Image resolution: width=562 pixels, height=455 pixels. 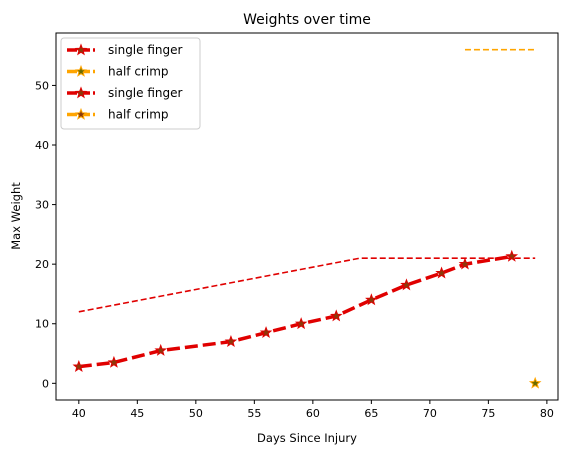 What do you see at coordinates (371, 413) in the screenshot?
I see `x-tick-label: 65` at bounding box center [371, 413].